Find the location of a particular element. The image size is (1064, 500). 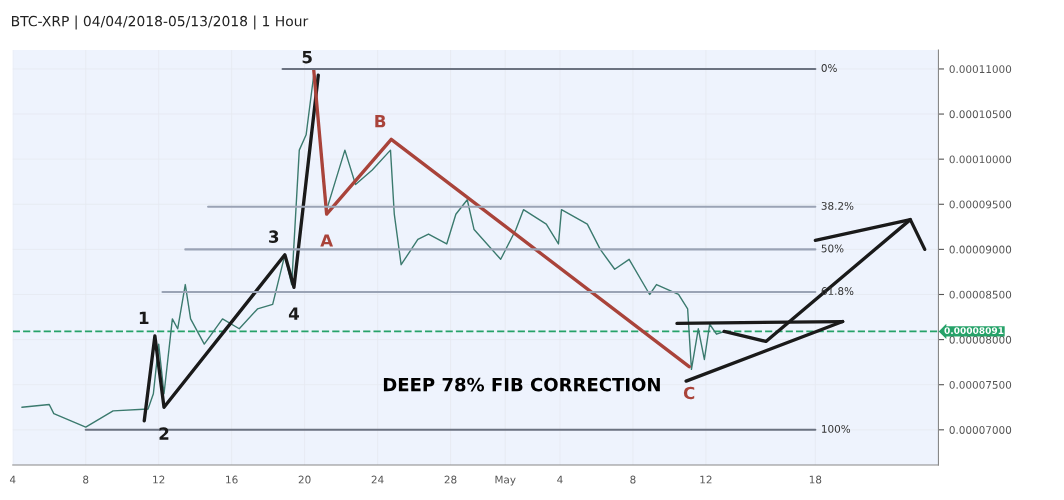

x-tick-label: 24 is located at coordinates (377, 479).